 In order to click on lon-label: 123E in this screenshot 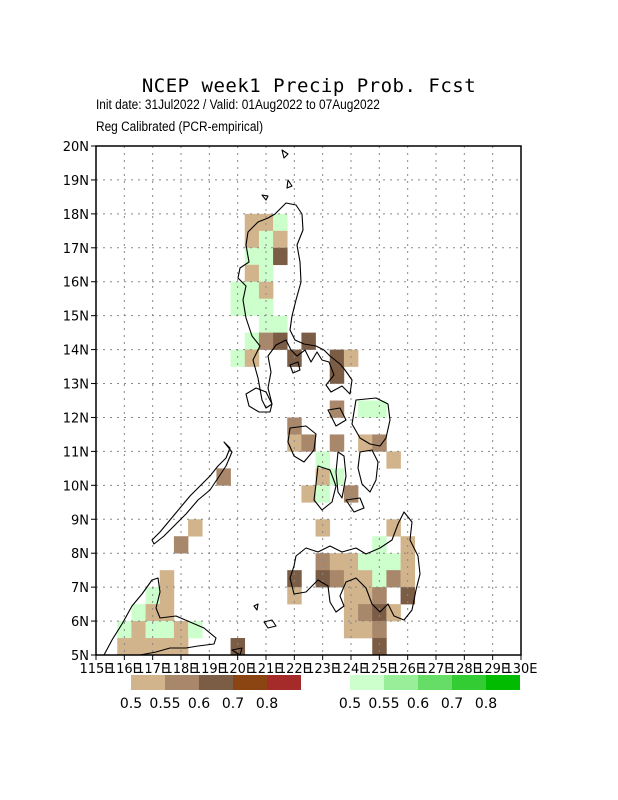, I will do `click(322, 669)`.